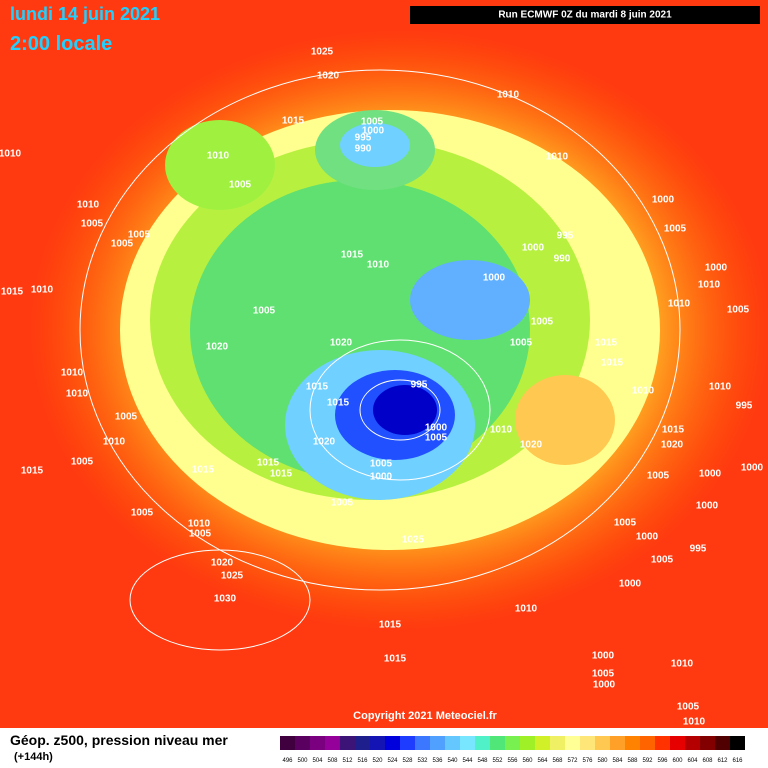 The width and height of the screenshot is (768, 768). I want to click on date: lundi 14 juin 2021, so click(85, 14).